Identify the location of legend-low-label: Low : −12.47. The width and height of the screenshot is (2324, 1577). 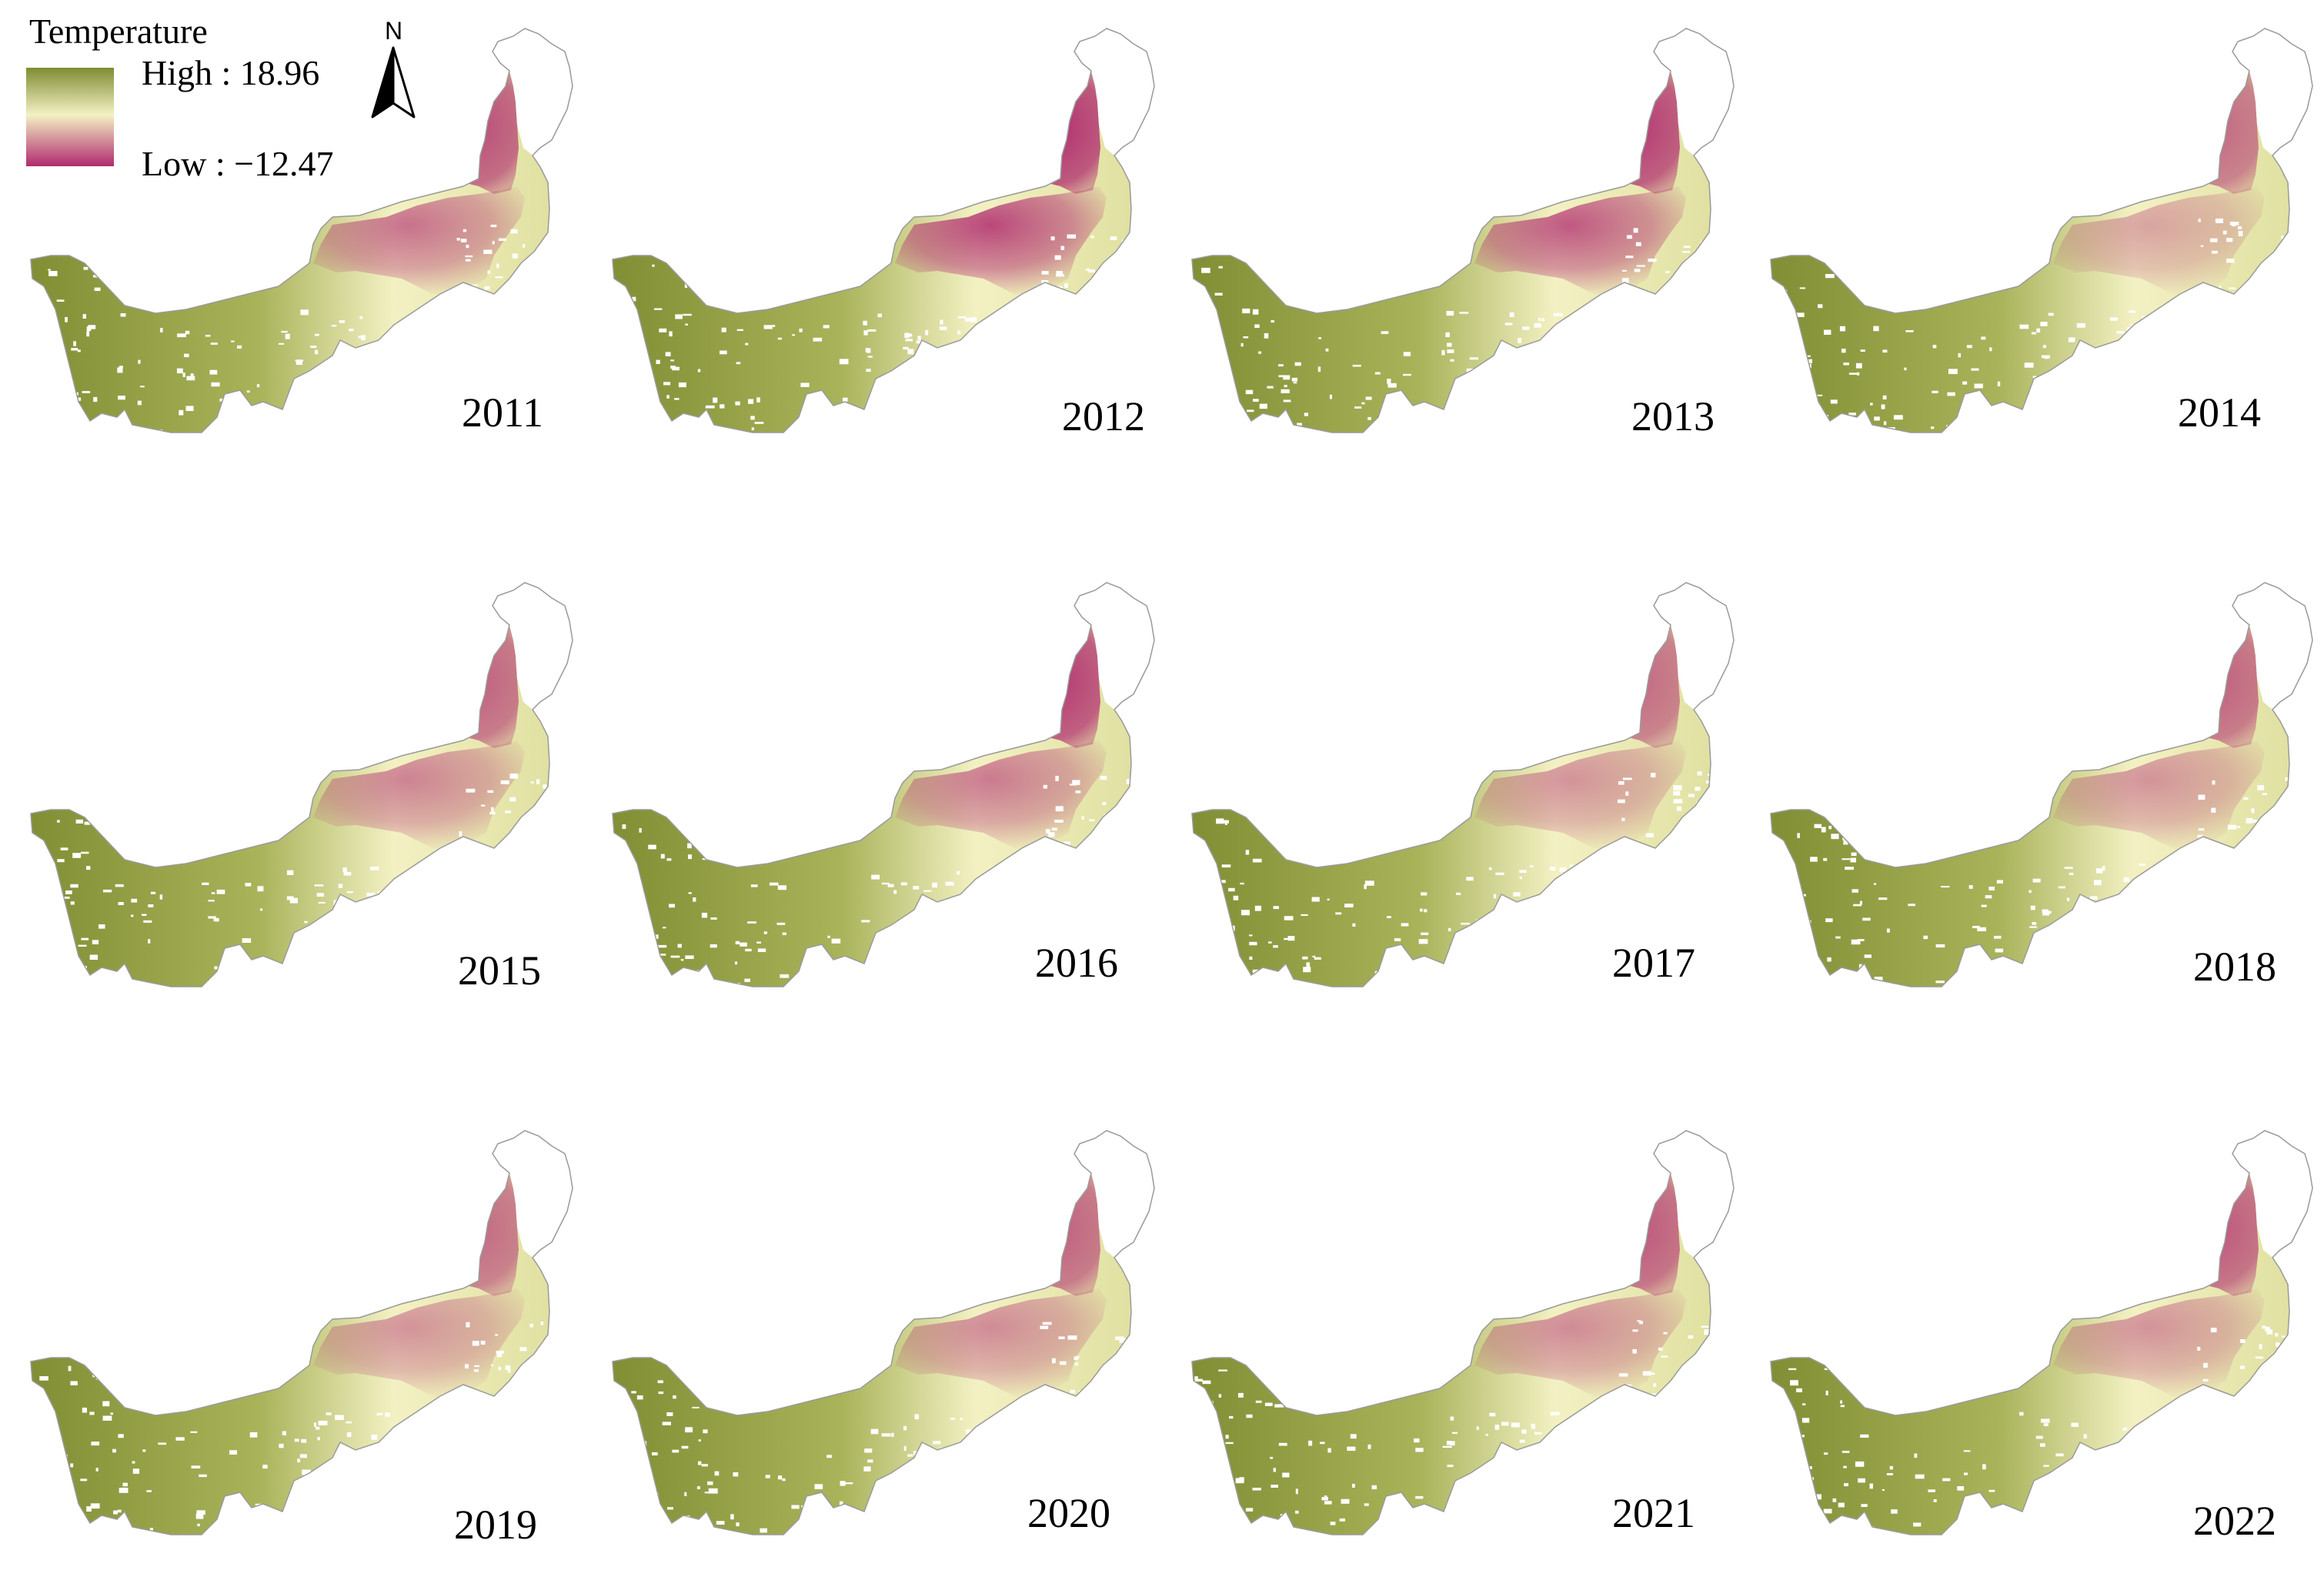
(238, 163).